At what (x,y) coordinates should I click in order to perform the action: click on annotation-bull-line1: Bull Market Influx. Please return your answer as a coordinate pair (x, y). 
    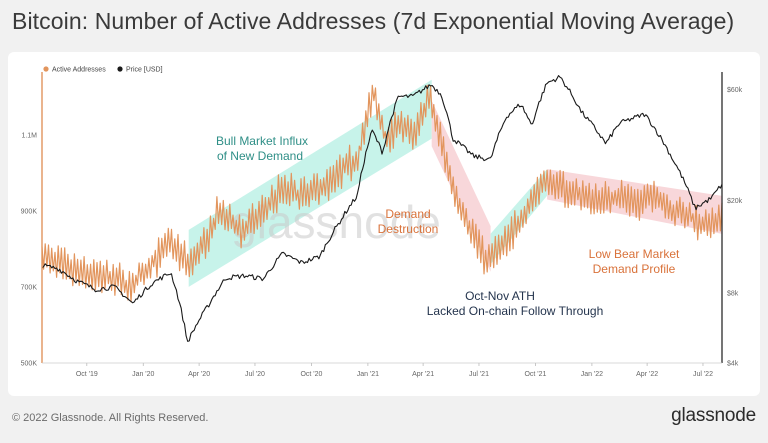
    Looking at the image, I should click on (262, 141).